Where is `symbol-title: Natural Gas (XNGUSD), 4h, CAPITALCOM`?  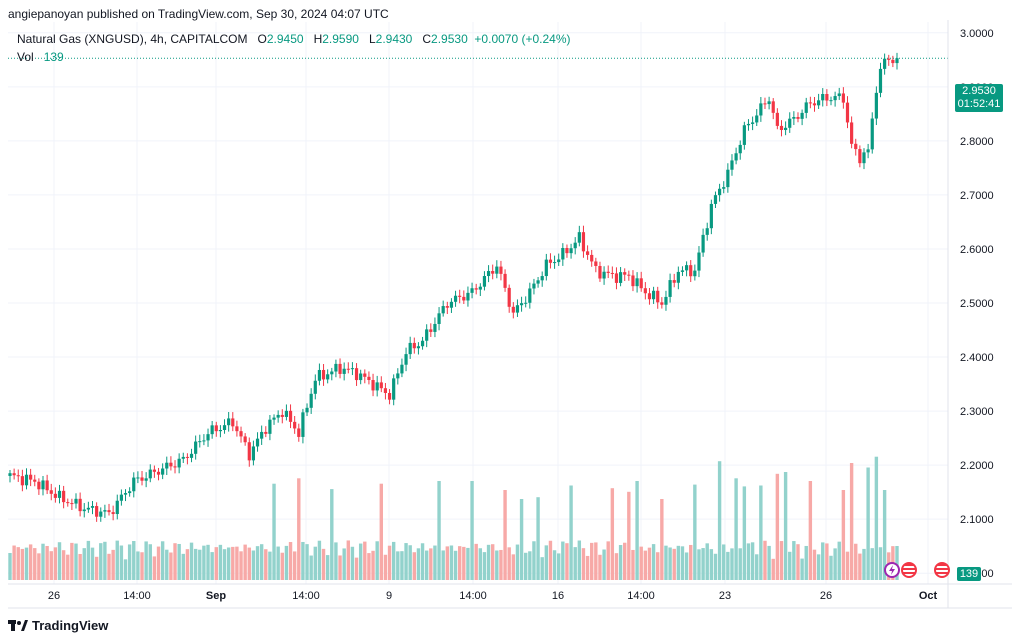
symbol-title: Natural Gas (XNGUSD), 4h, CAPITALCOM is located at coordinates (132, 39).